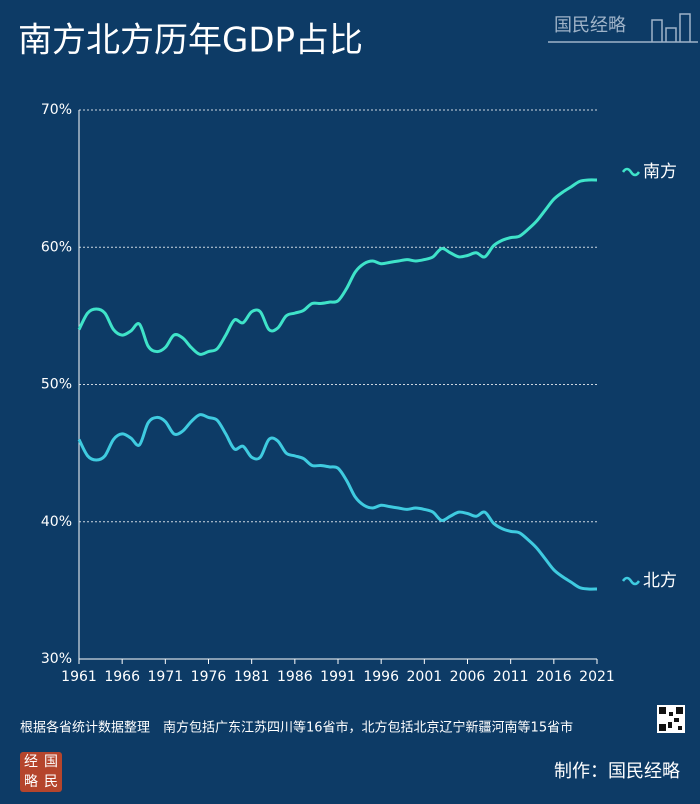 The width and height of the screenshot is (700, 804). Describe the element at coordinates (56, 247) in the screenshot. I see `y-tick-label: 60%` at that location.